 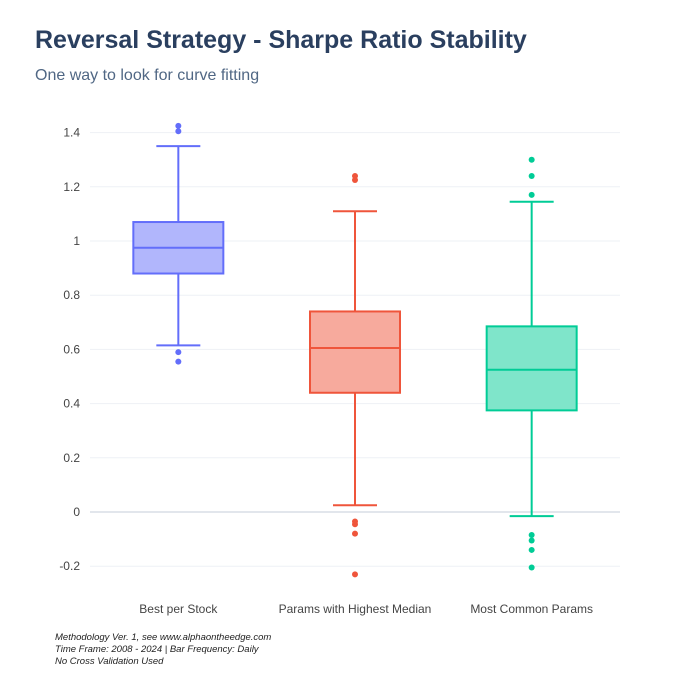 What do you see at coordinates (71, 404) in the screenshot?
I see `y-tick-label: 0.4` at bounding box center [71, 404].